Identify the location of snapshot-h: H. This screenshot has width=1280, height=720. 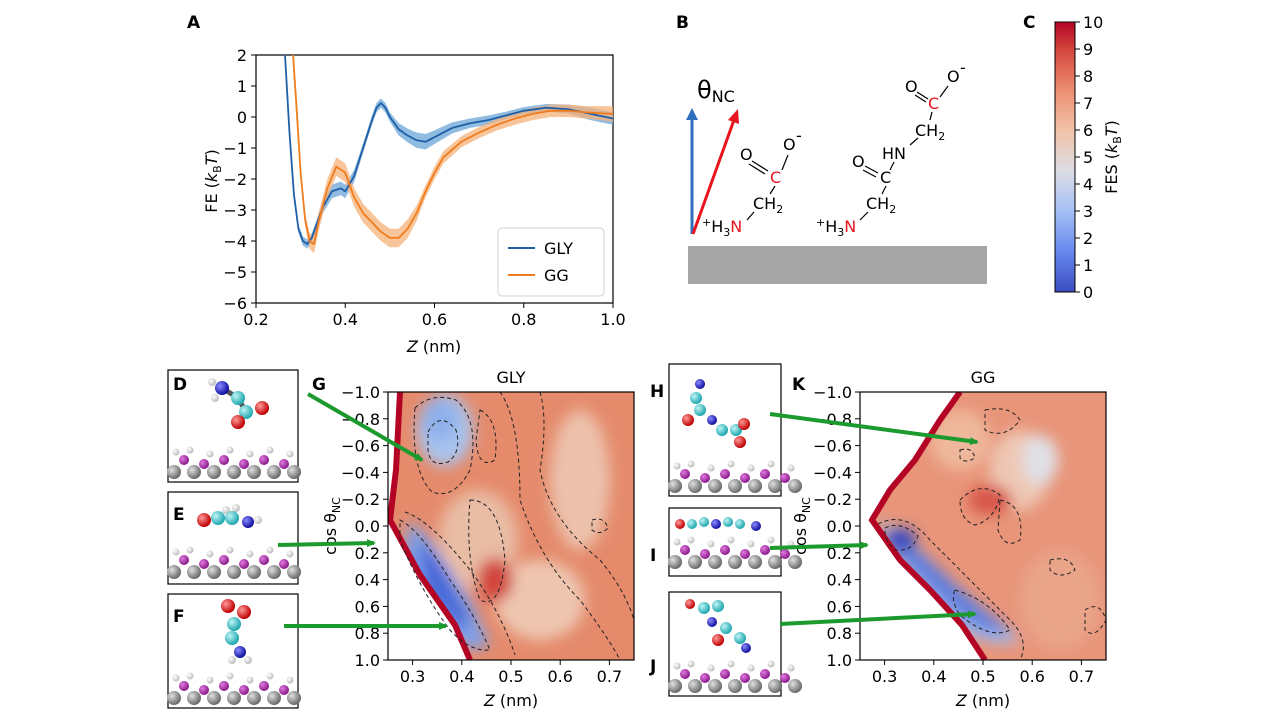
(726, 430).